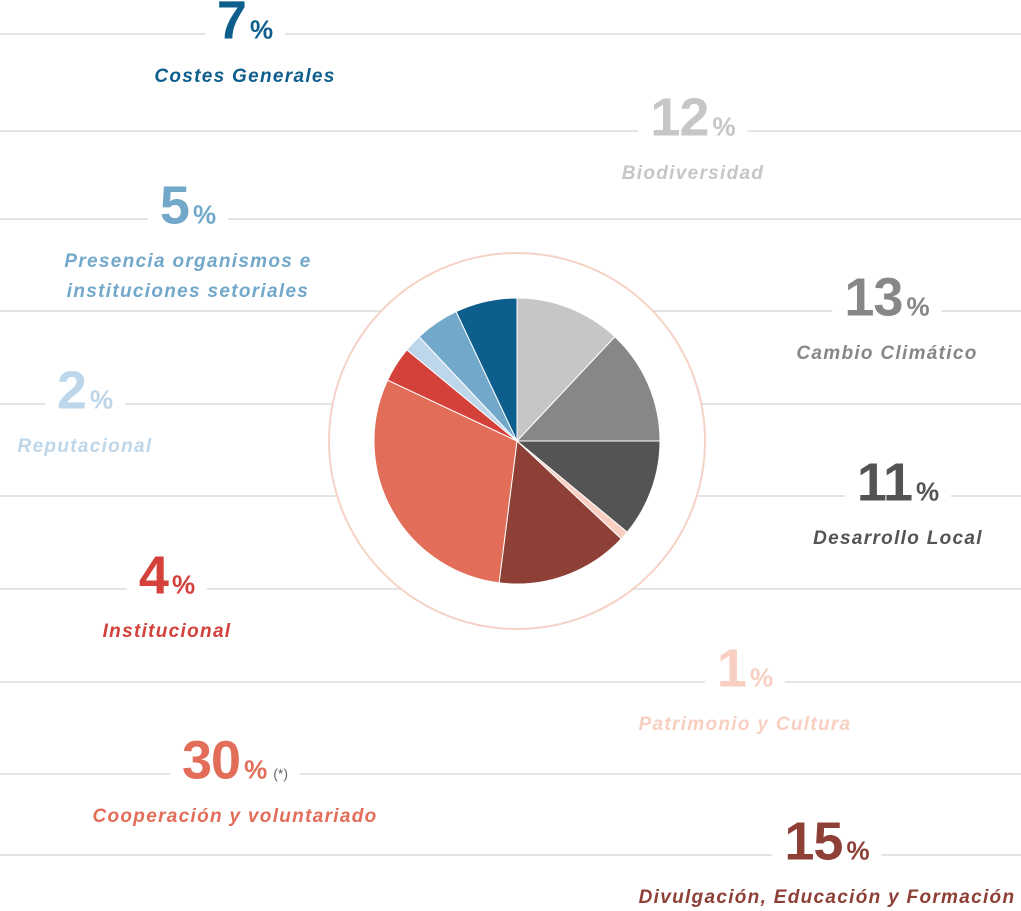 The image size is (1021, 911). I want to click on value-label: 1%, so click(745, 668).